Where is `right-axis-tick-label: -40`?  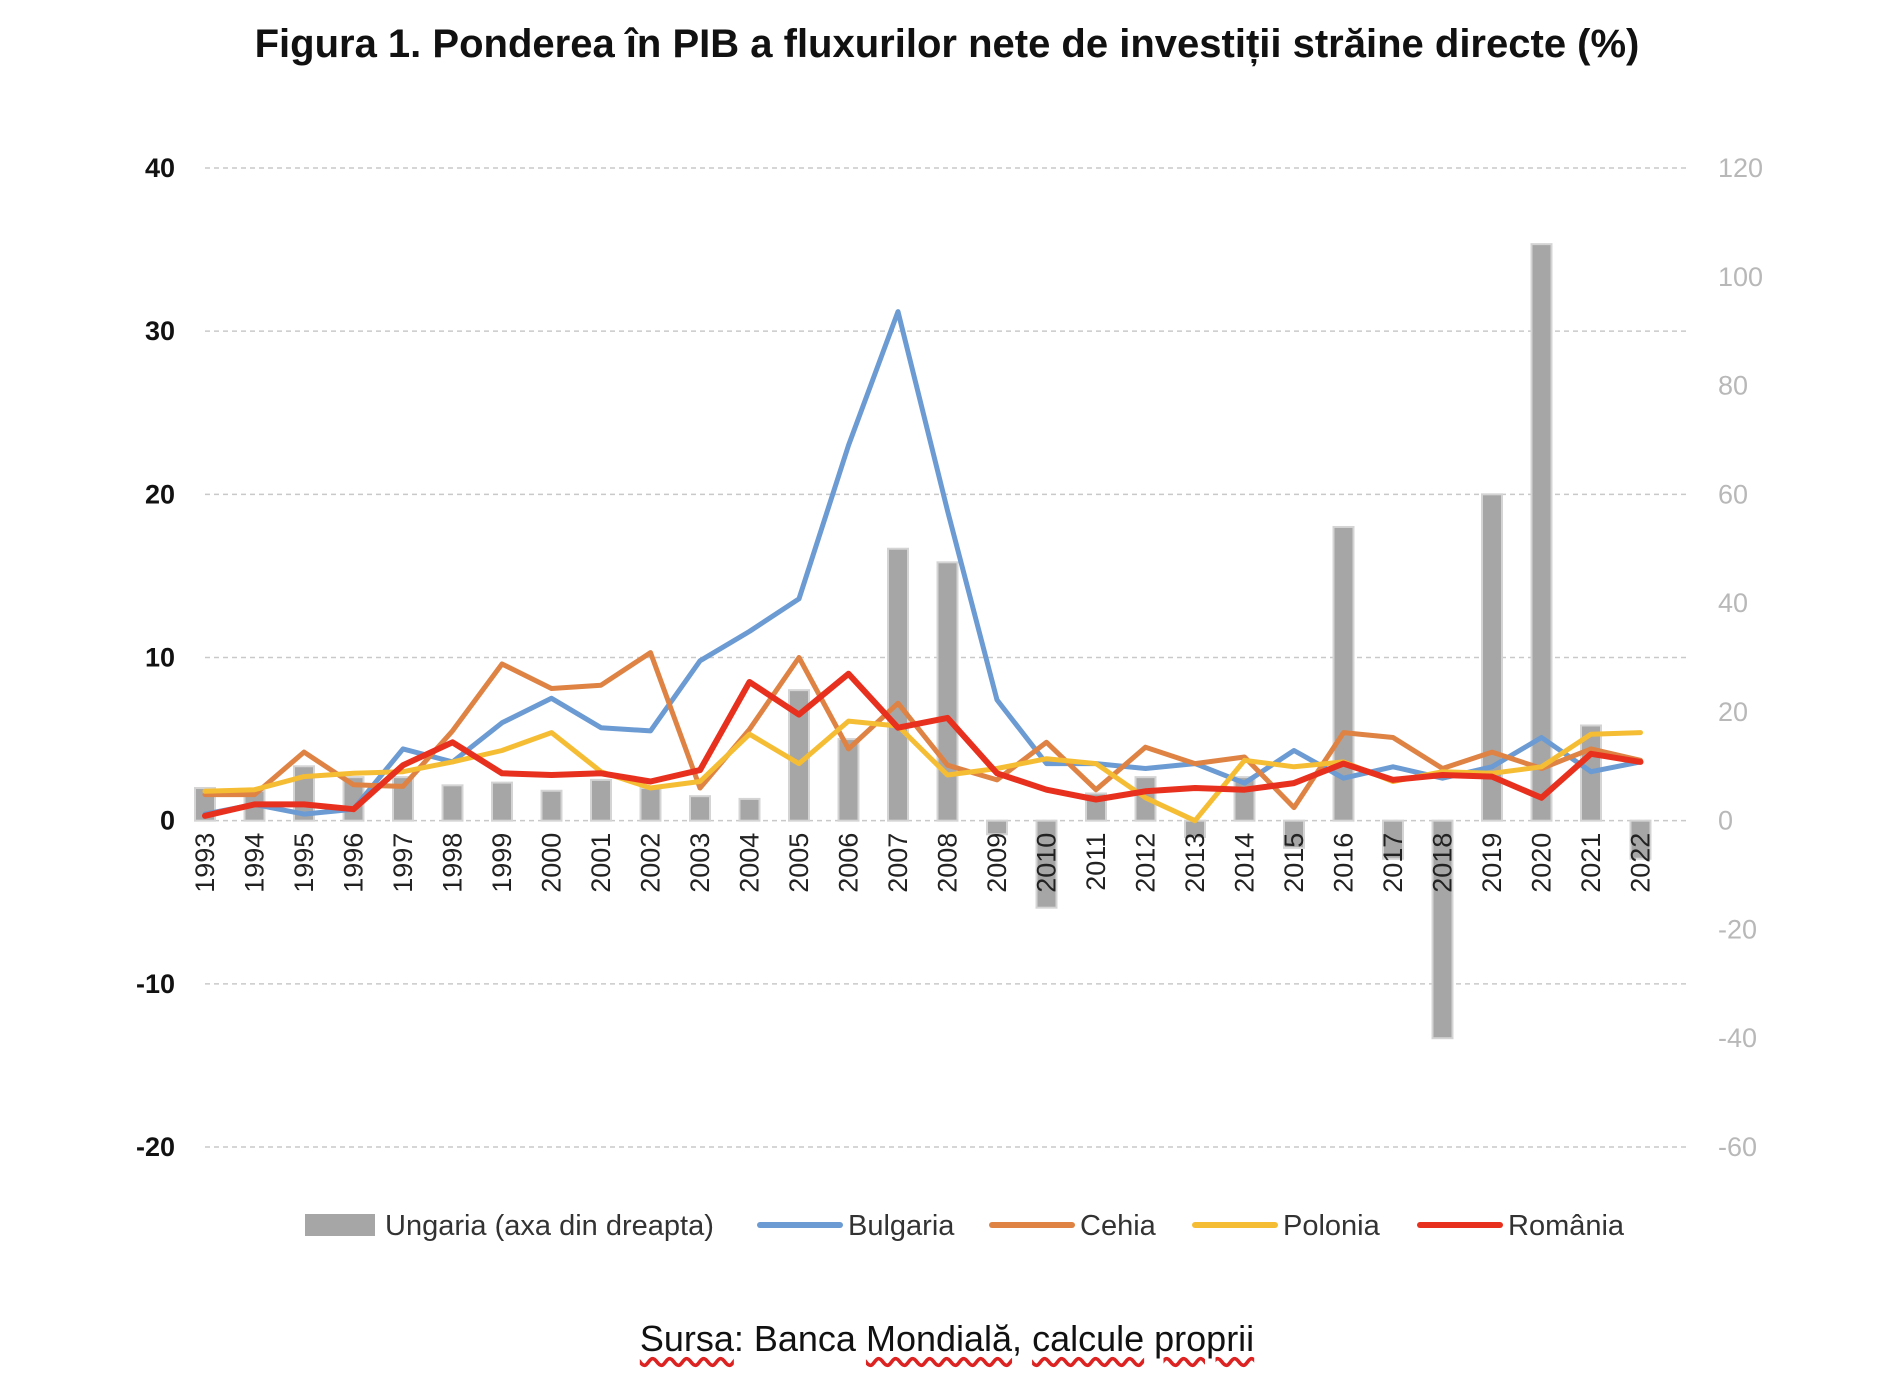
right-axis-tick-label: -40 is located at coordinates (1737, 1038).